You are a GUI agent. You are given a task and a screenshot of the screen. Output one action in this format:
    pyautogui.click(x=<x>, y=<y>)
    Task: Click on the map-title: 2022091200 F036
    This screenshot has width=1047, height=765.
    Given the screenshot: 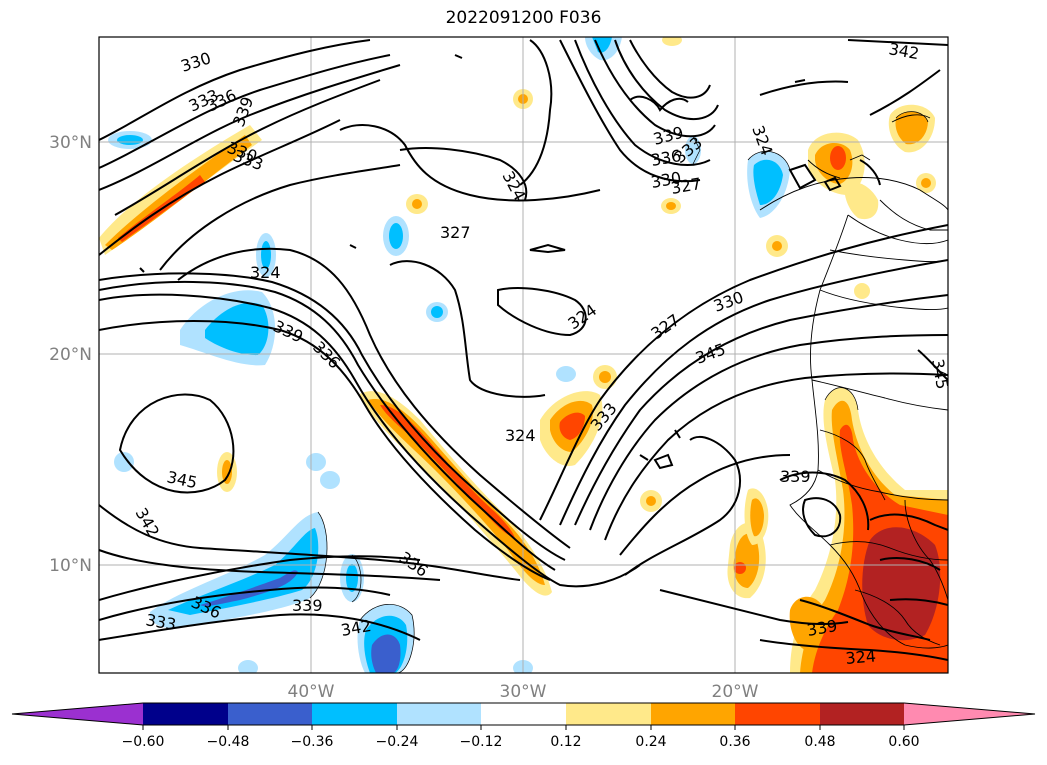 What is the action you would take?
    pyautogui.click(x=523, y=18)
    